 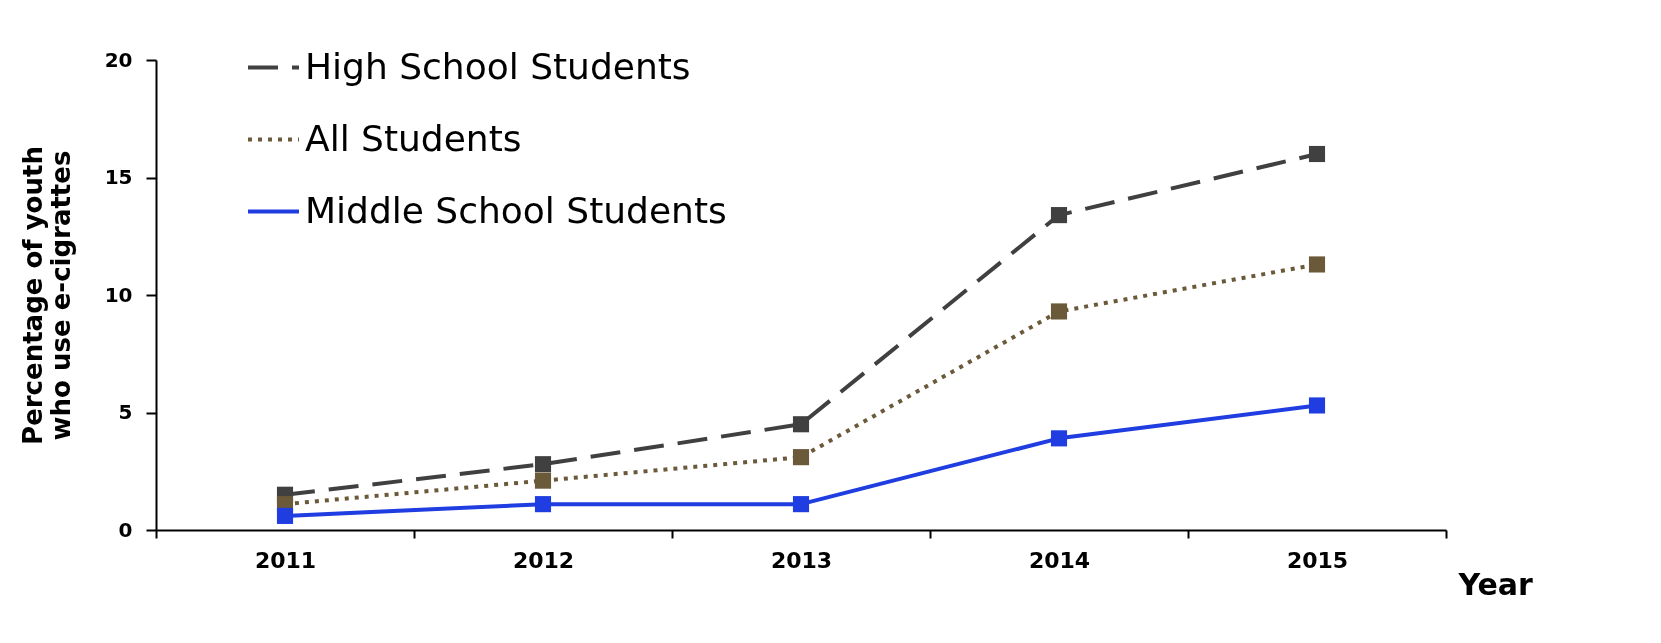 What do you see at coordinates (1317, 560) in the screenshot?
I see `x-tick-label: 2015` at bounding box center [1317, 560].